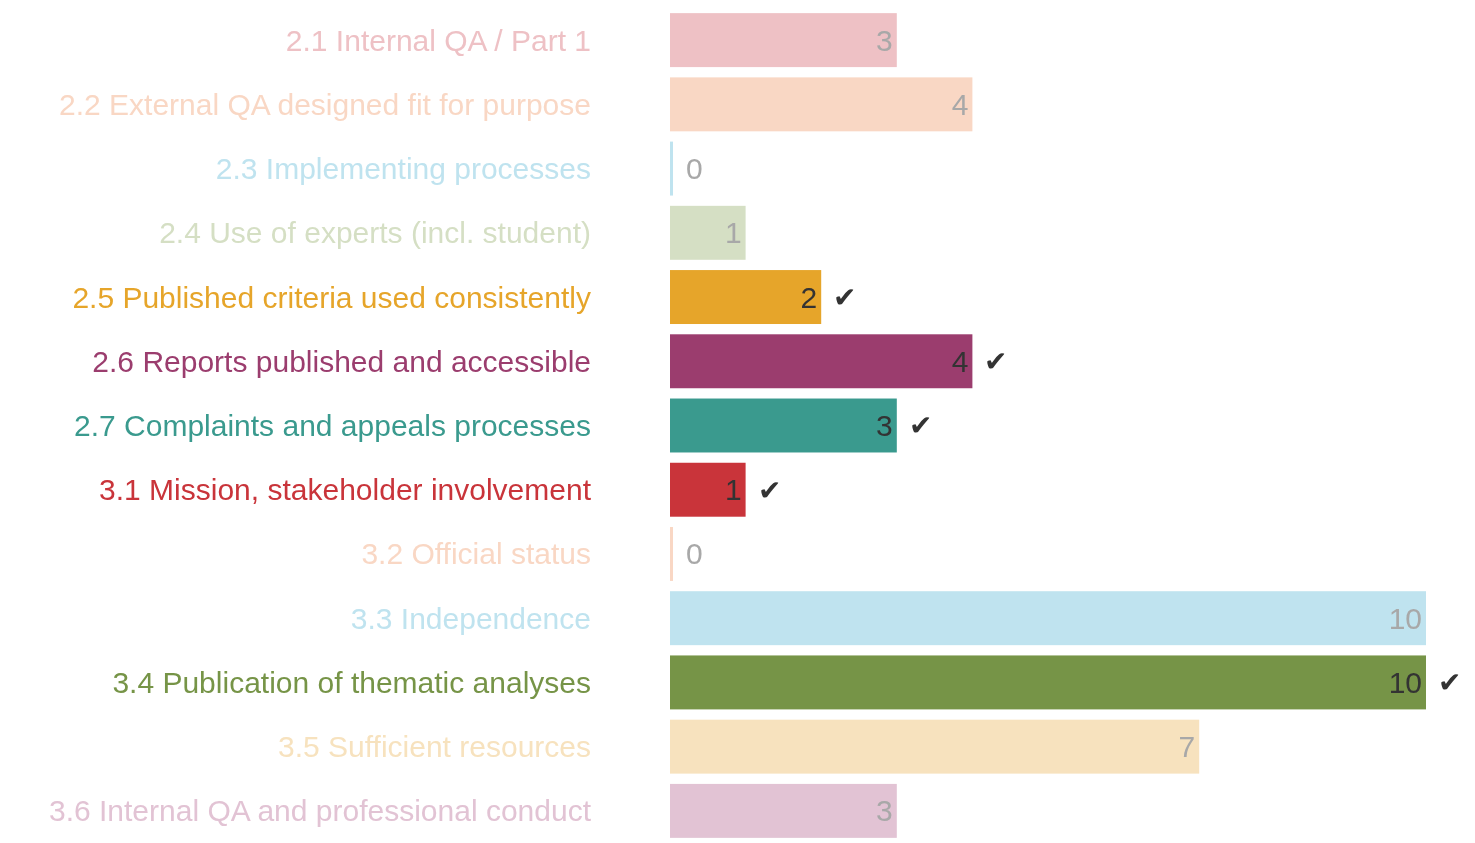  I want to click on y-tick-label: 3.5 Sufficient resources, so click(434, 747).